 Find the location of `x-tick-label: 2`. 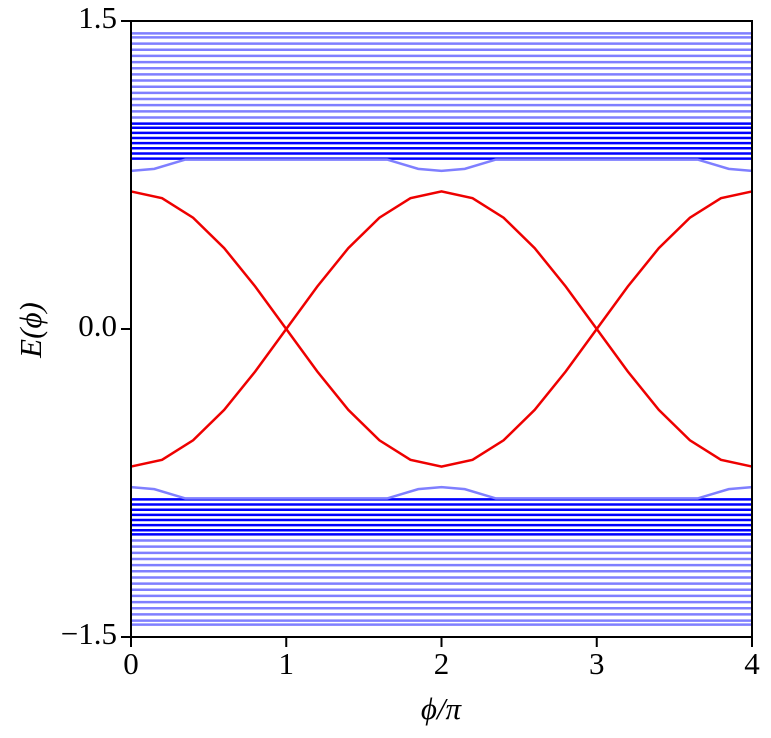

x-tick-label: 2 is located at coordinates (442, 663).